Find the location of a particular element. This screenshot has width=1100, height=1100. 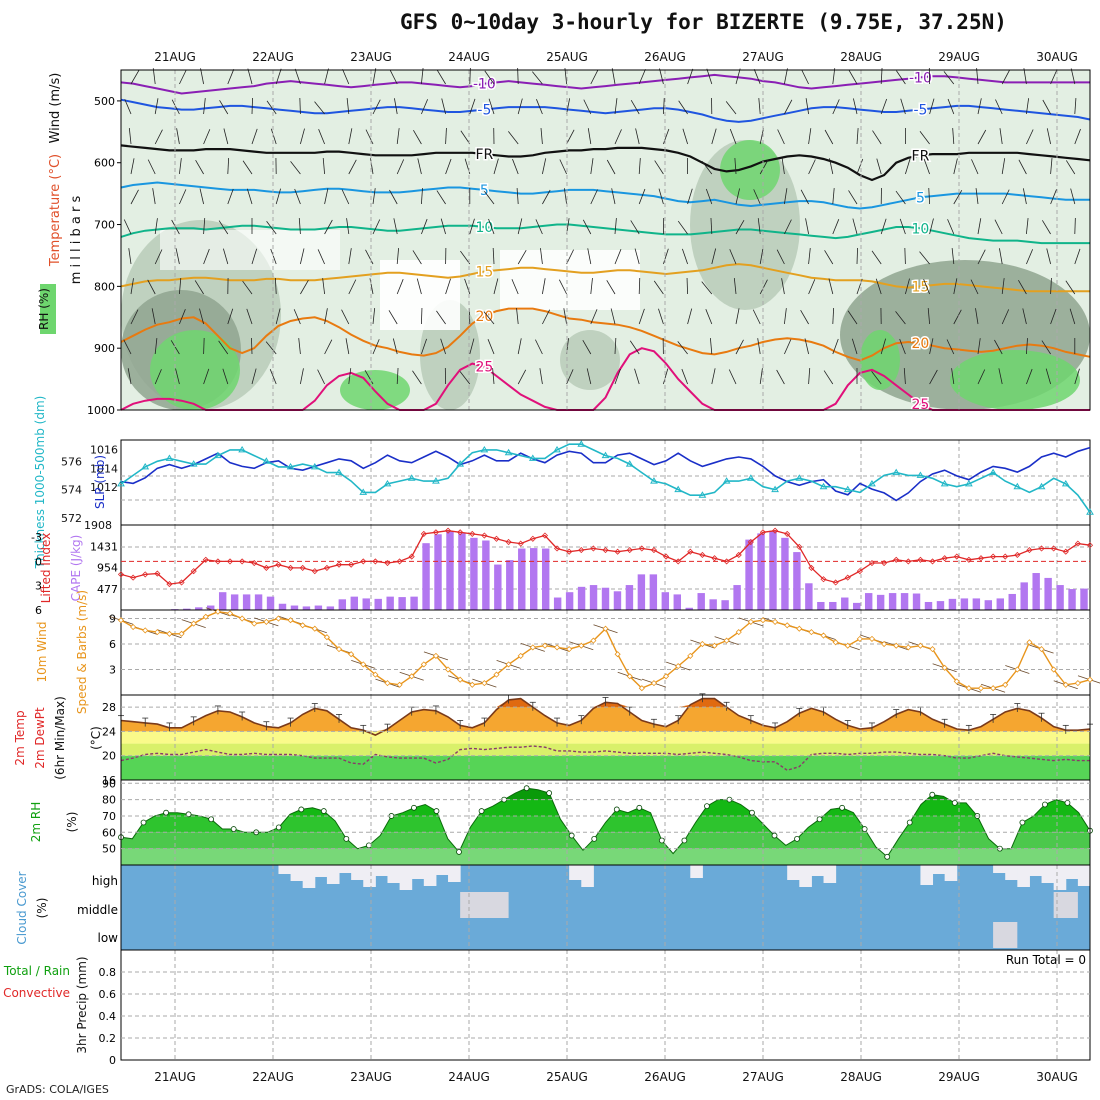

isotherm-label: -10 is located at coordinates (920, 78).